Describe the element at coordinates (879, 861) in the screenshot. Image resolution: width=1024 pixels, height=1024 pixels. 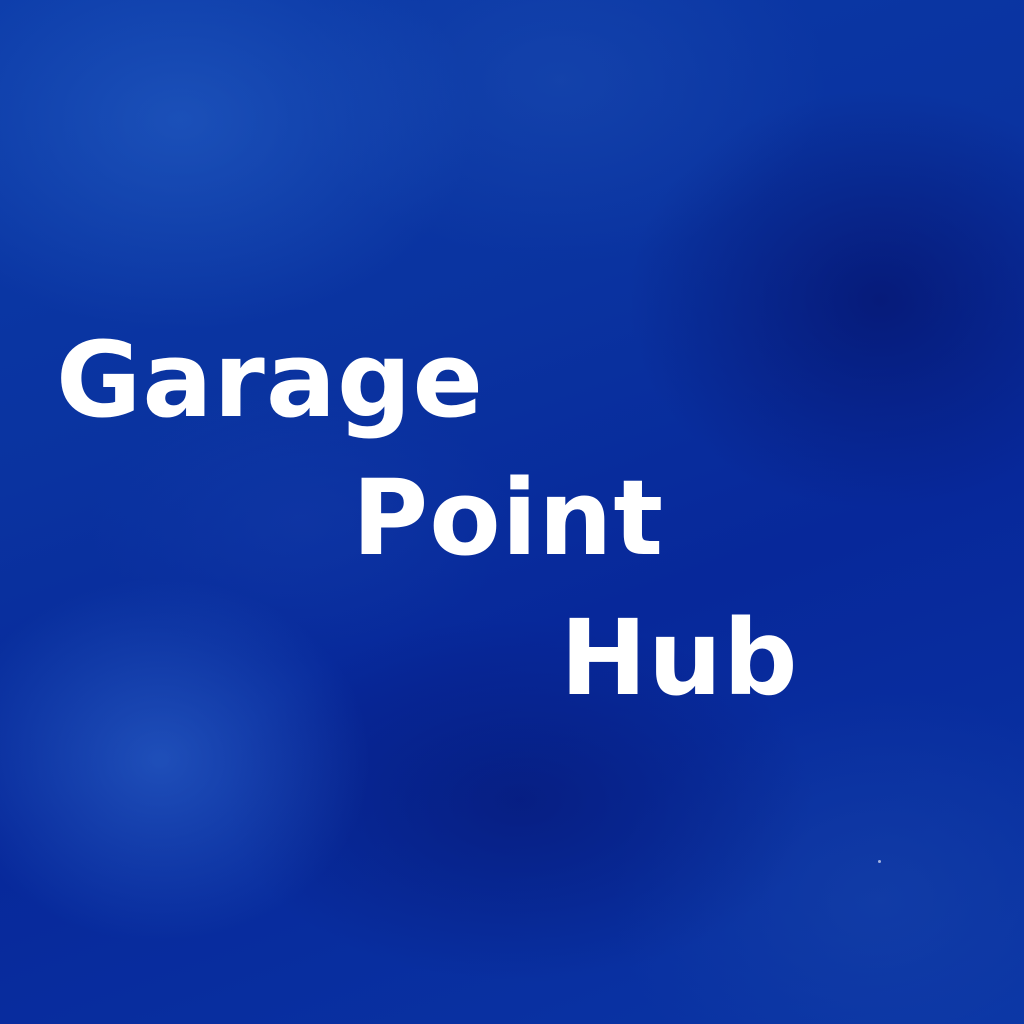
I see `background-speck` at that location.